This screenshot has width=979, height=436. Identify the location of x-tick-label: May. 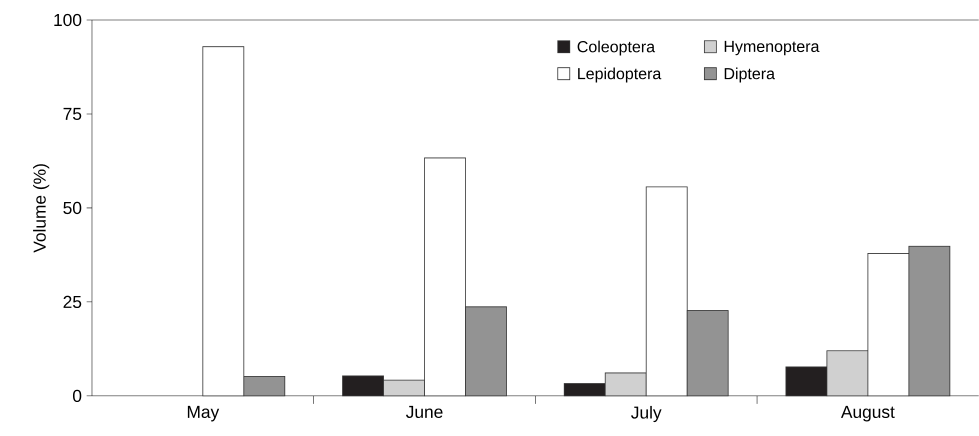
(204, 414).